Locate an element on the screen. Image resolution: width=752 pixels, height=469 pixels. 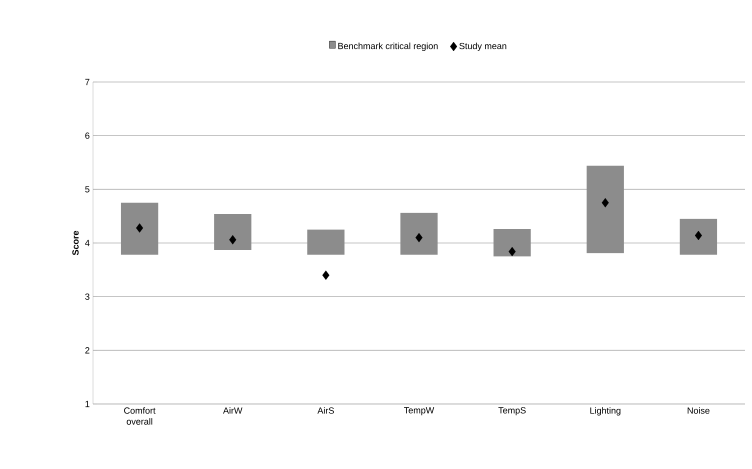
x-tick-label: Comfort overall is located at coordinates (140, 416).